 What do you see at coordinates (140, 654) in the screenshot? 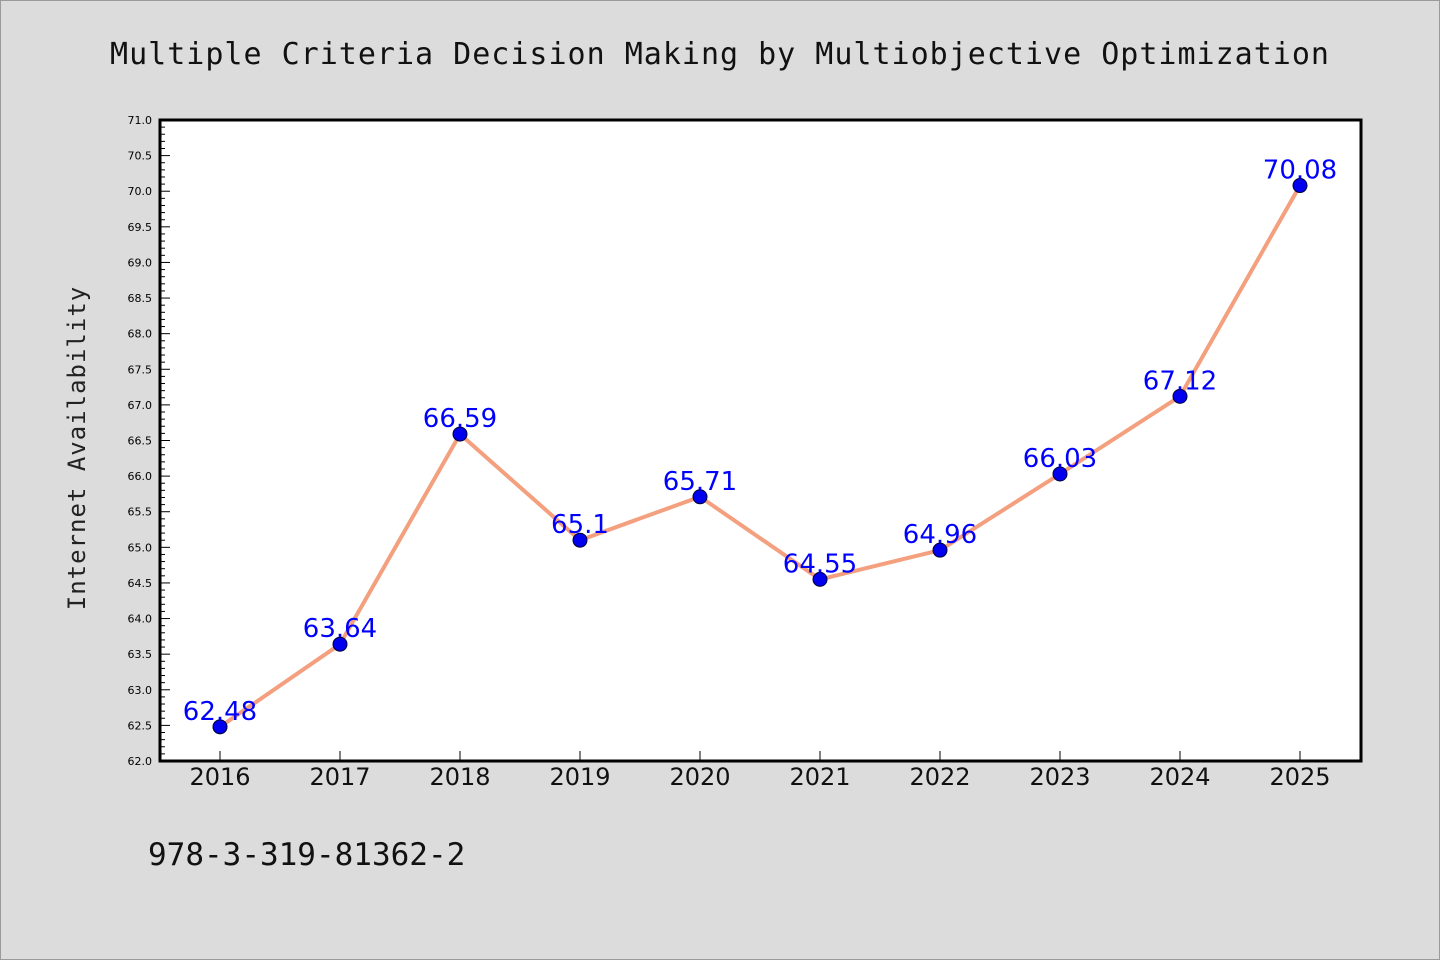
I see `y-tick-label: 63.5` at bounding box center [140, 654].